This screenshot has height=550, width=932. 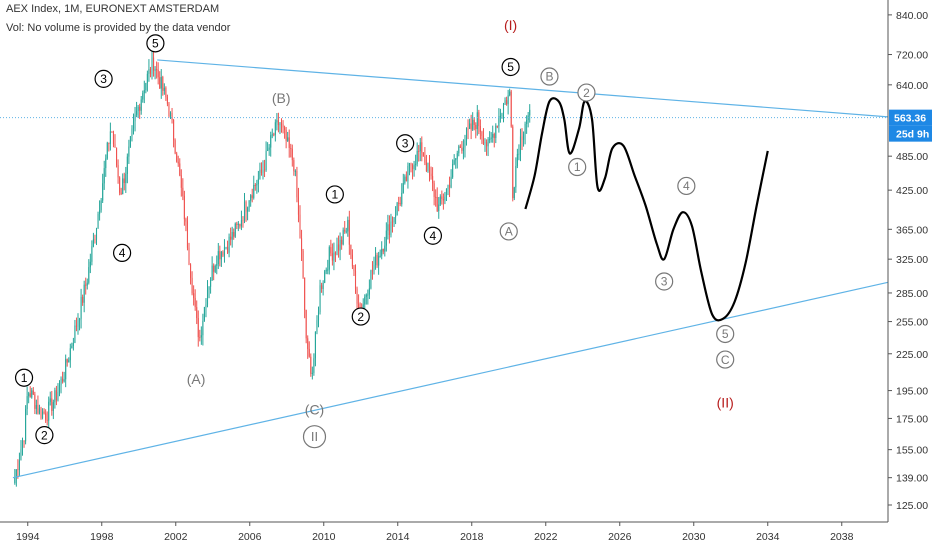 I want to click on upper-trendline, so click(x=523, y=88).